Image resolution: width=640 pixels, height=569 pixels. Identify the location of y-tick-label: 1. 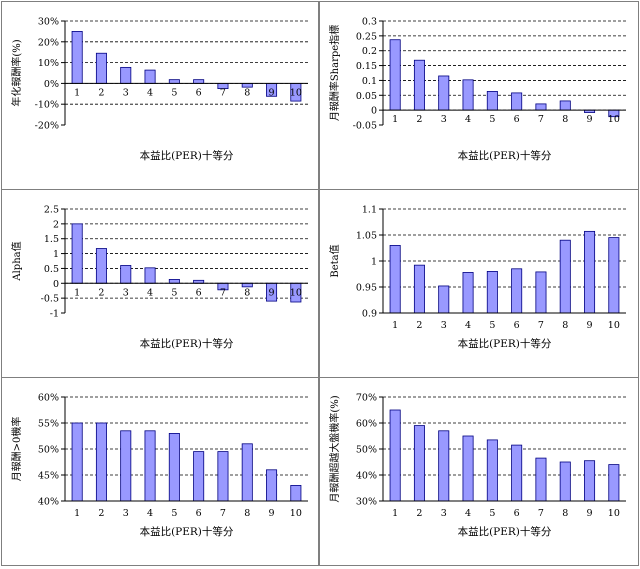
(56, 254).